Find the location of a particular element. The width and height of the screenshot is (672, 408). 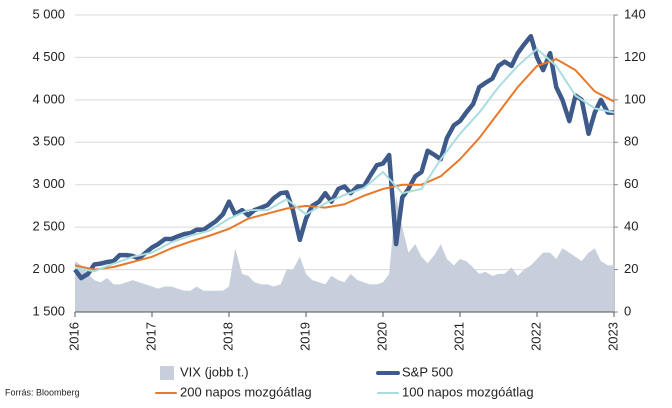

source: Forrás: Bloomberg is located at coordinates (42, 392).